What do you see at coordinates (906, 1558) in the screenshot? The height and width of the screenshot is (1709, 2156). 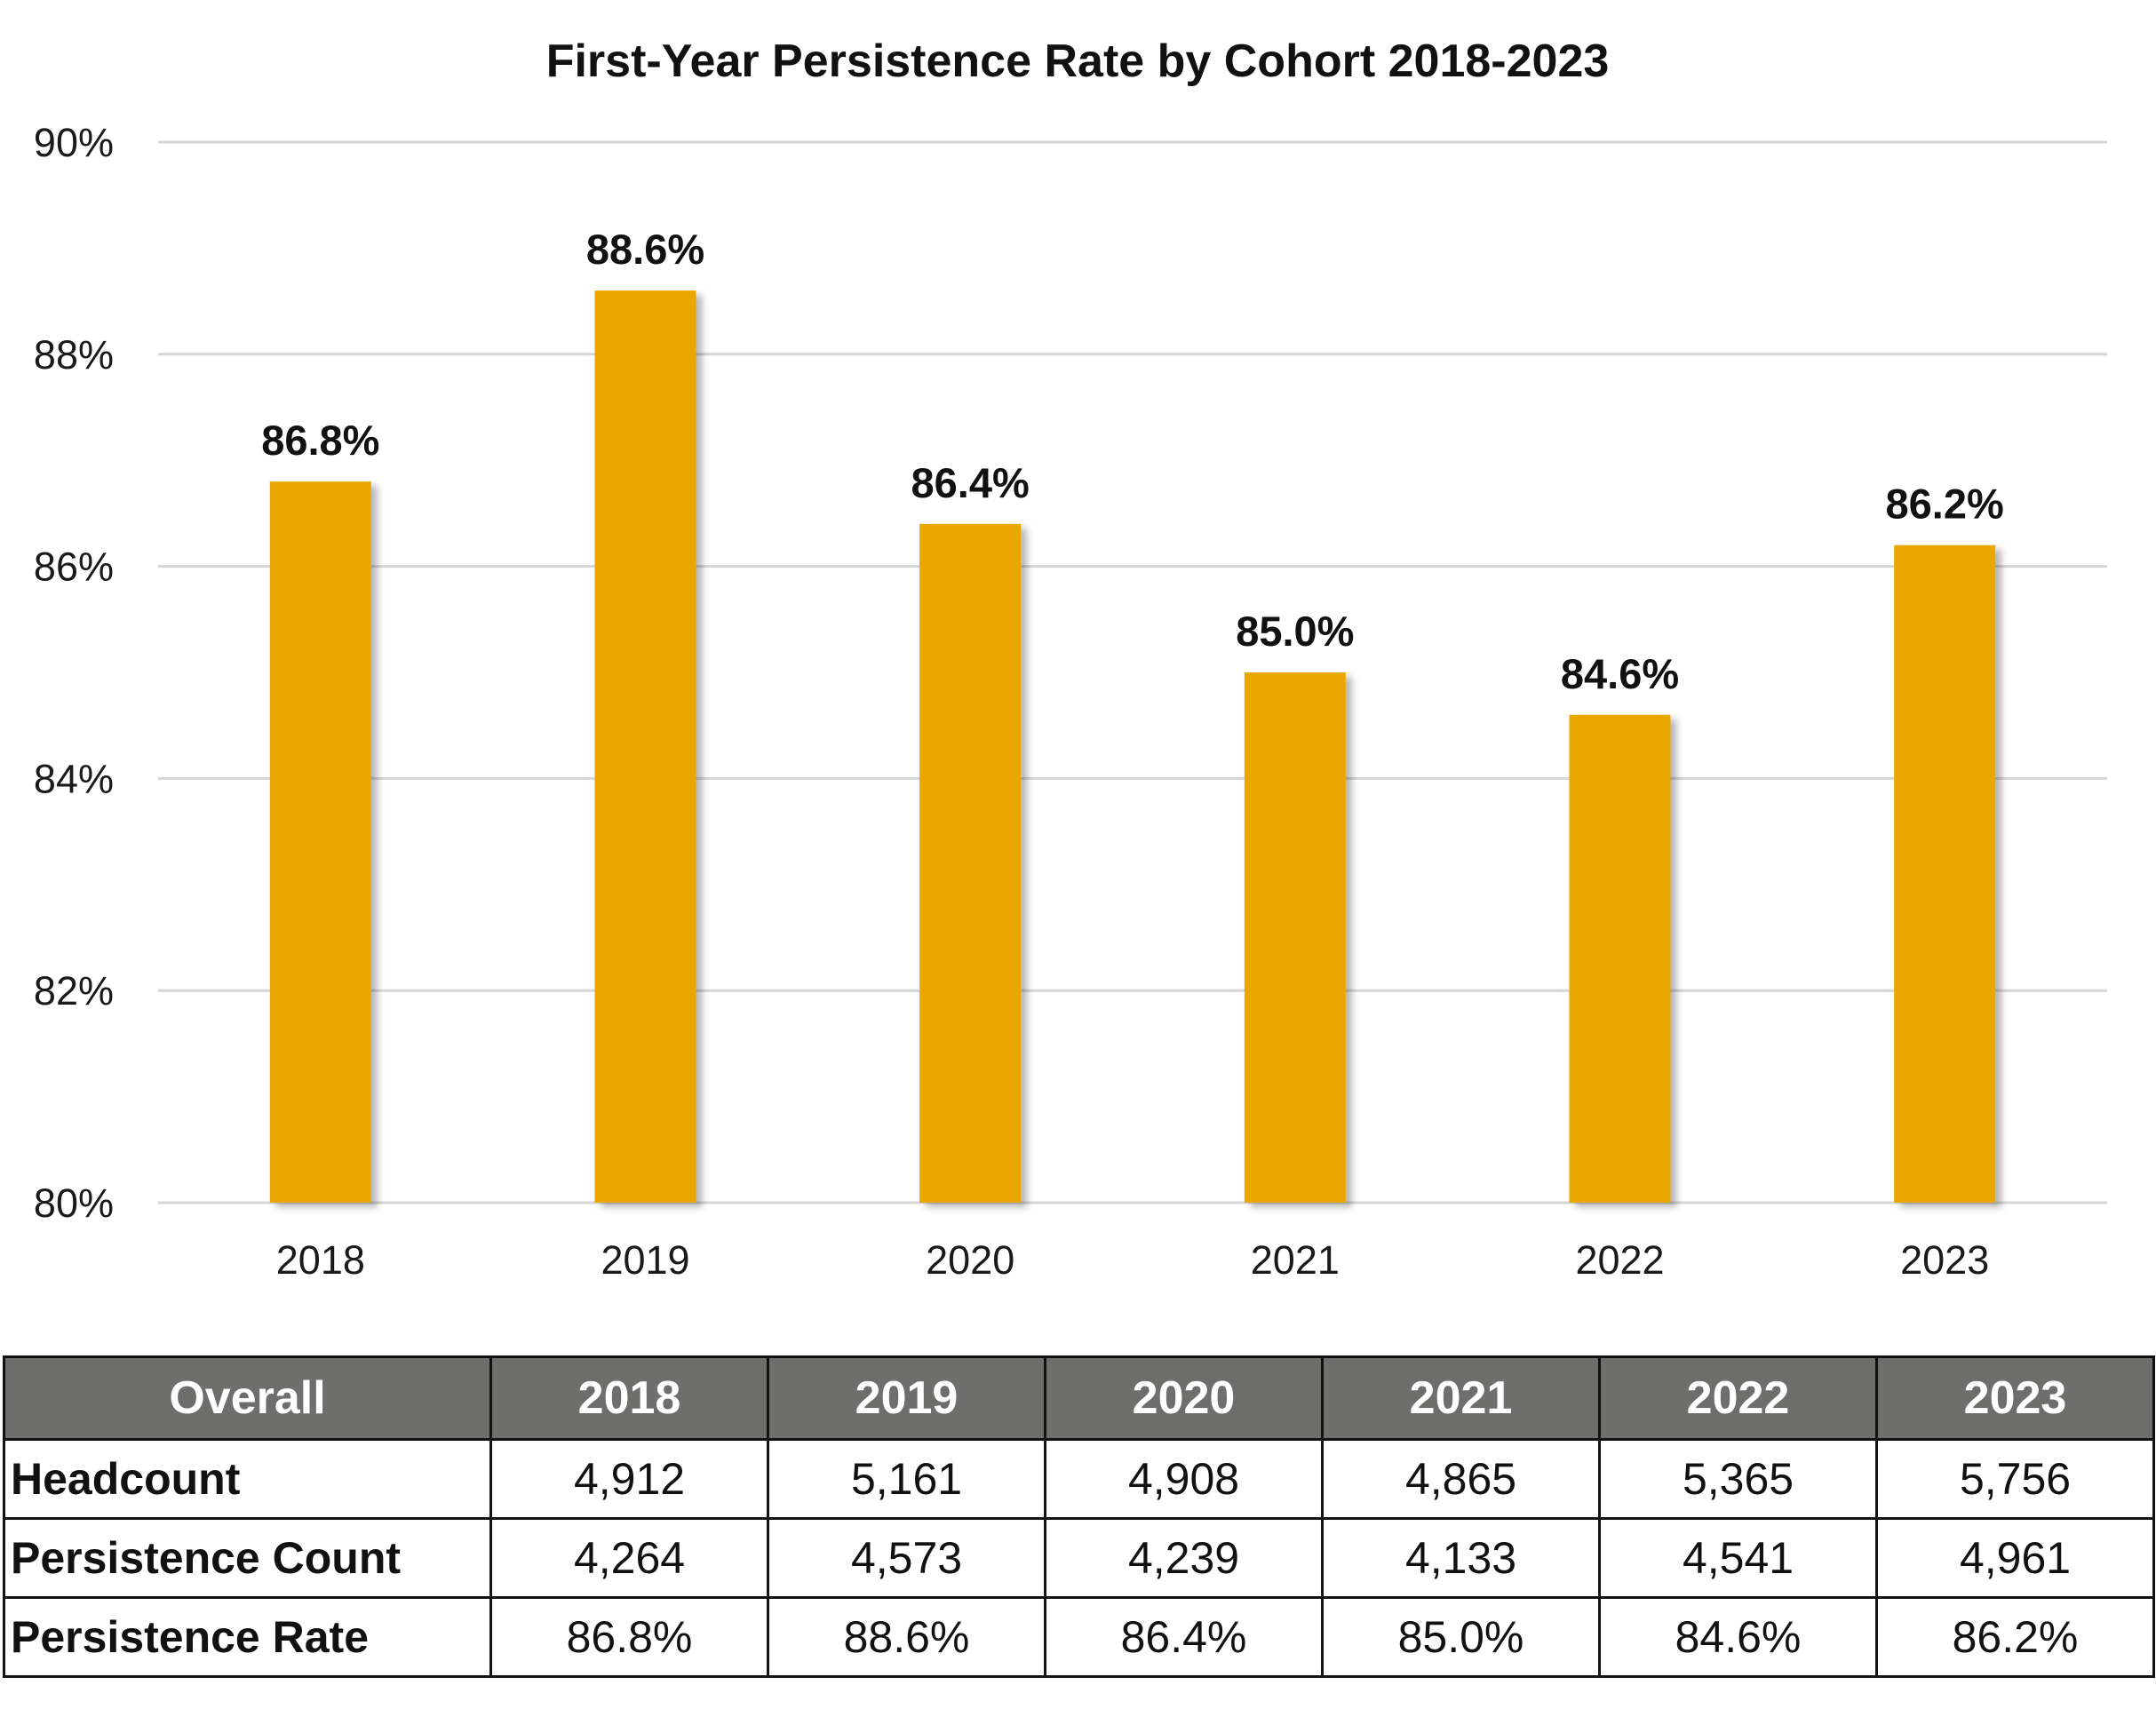 I see `table-cell: 4,573` at bounding box center [906, 1558].